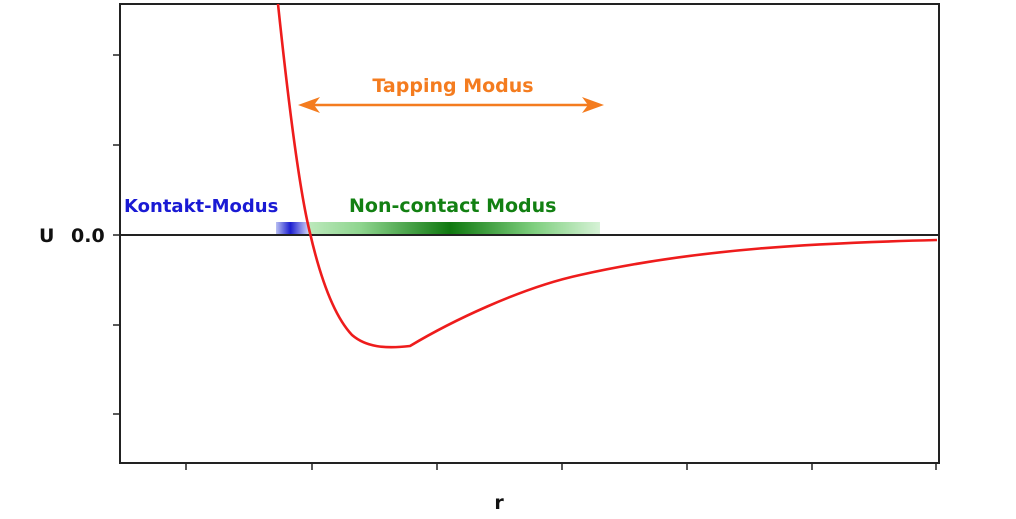  What do you see at coordinates (46, 236) in the screenshot?
I see `y-axis-label: U` at bounding box center [46, 236].